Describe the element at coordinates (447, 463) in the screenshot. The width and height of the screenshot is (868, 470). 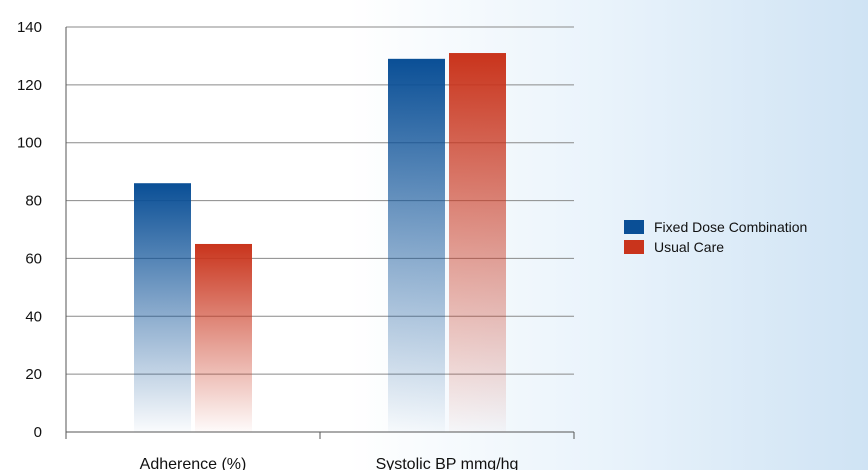
I see `x-category-label: Systolic BP mmg/hg` at that location.